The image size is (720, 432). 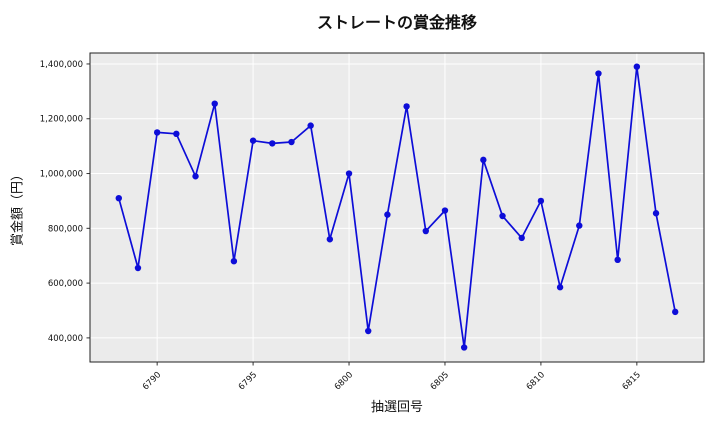 I want to click on chart-title: ストレートの賞金推移, so click(x=396, y=22).